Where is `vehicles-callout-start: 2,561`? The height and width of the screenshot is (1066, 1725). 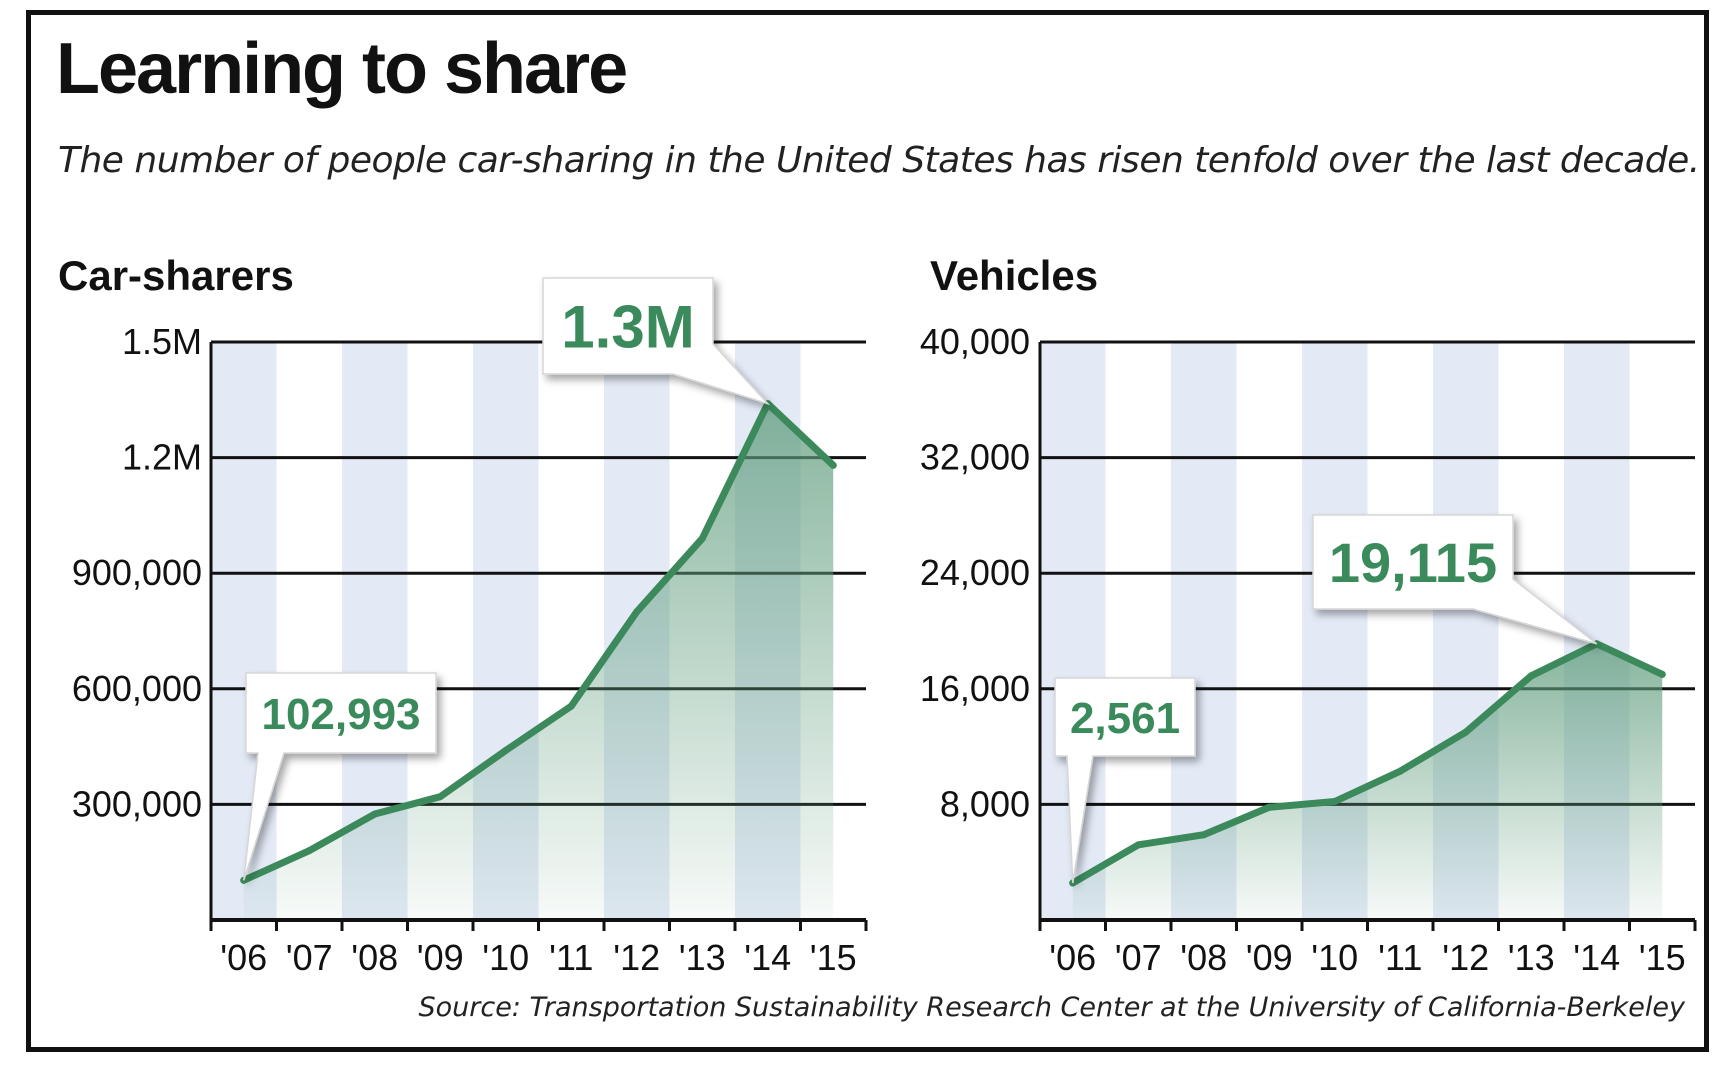 vehicles-callout-start: 2,561 is located at coordinates (1125, 780).